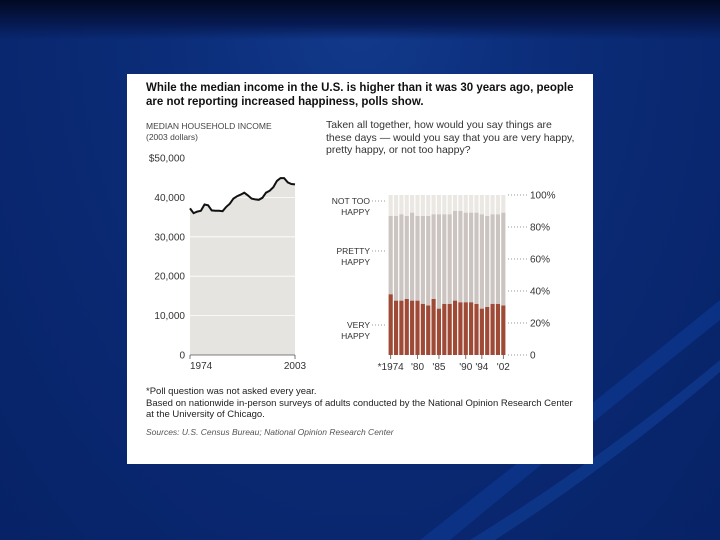  What do you see at coordinates (169, 316) in the screenshot?
I see `income-y-tick-label: 10,000` at bounding box center [169, 316].